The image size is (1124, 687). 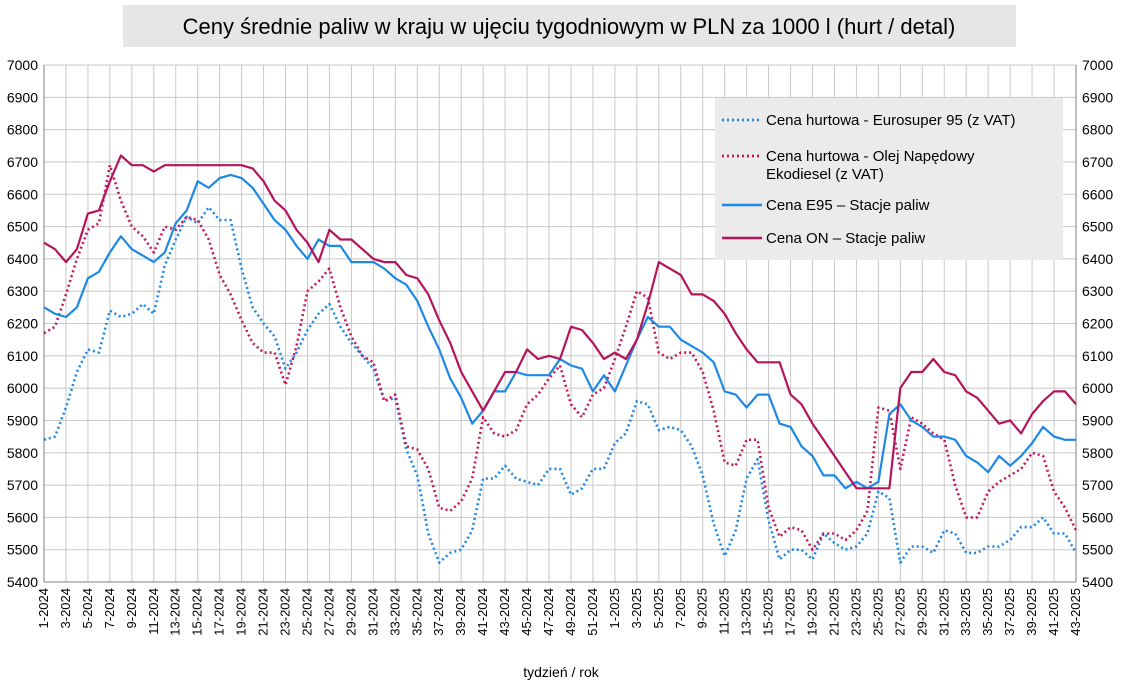 I want to click on y-tick-label-right: 6400, so click(x=1097, y=259).